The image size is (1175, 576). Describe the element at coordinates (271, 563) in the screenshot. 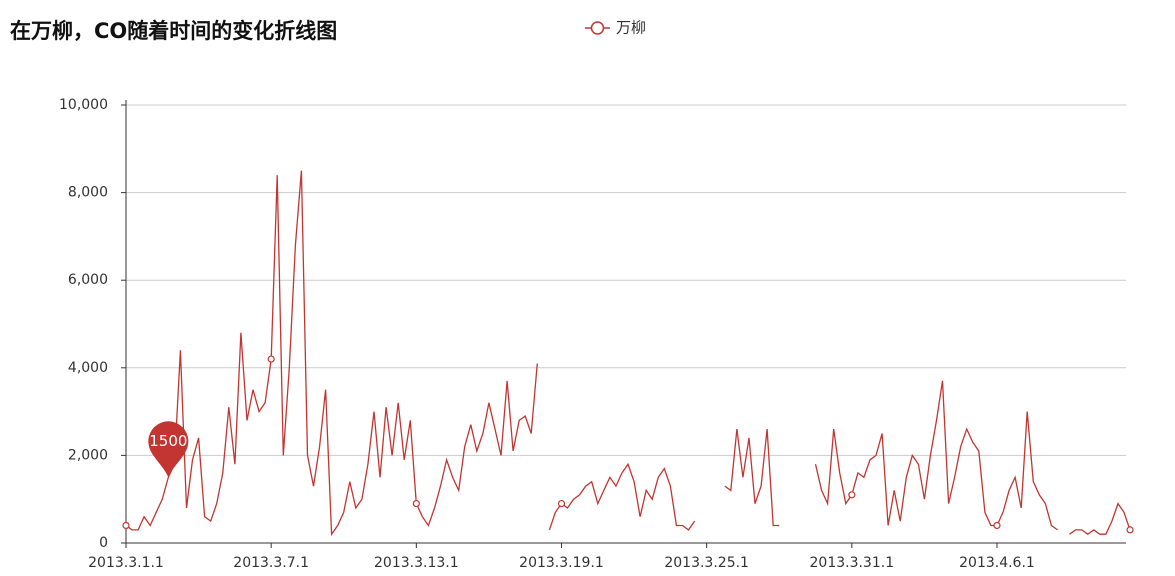

I see `x-tick-label: 2013.3.7.1` at that location.